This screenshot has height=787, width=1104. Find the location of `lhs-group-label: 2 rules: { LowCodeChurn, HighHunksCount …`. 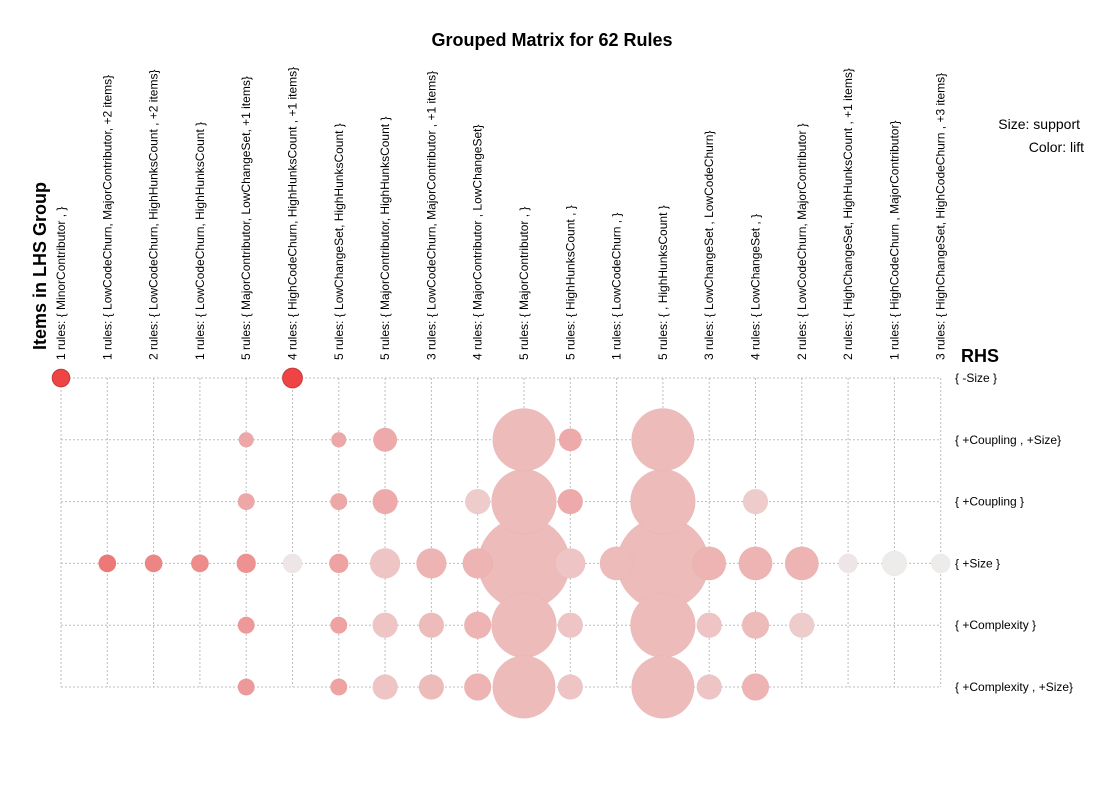

lhs-group-label: 2 rules: { LowCodeChurn, HighHunksCount … is located at coordinates (154, 215).